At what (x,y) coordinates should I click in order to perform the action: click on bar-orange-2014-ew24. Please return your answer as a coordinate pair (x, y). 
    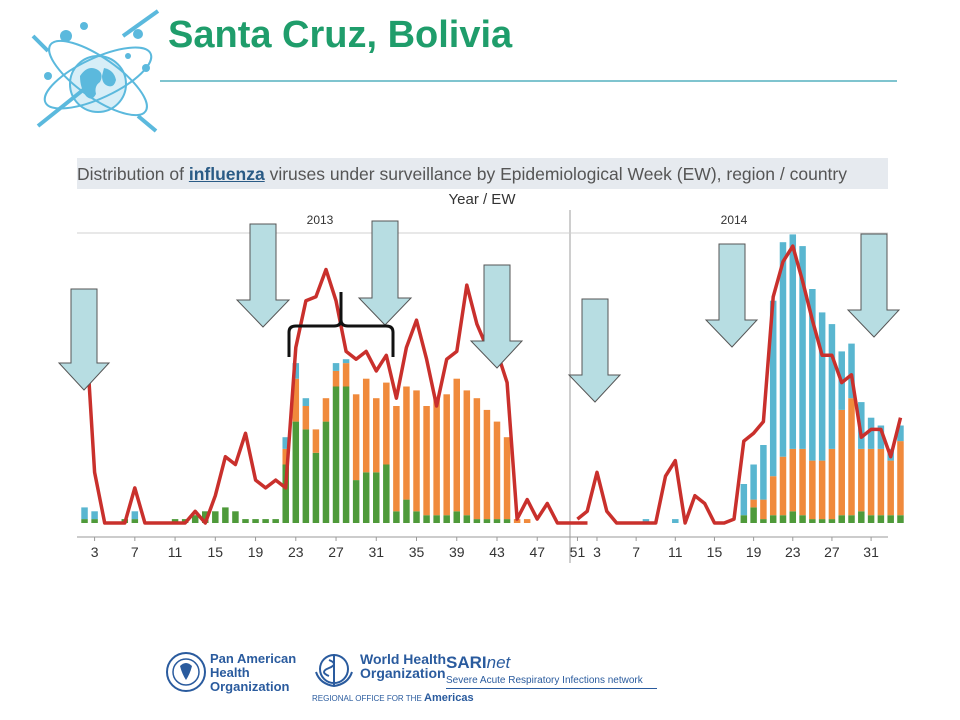
    Looking at the image, I should click on (802, 482).